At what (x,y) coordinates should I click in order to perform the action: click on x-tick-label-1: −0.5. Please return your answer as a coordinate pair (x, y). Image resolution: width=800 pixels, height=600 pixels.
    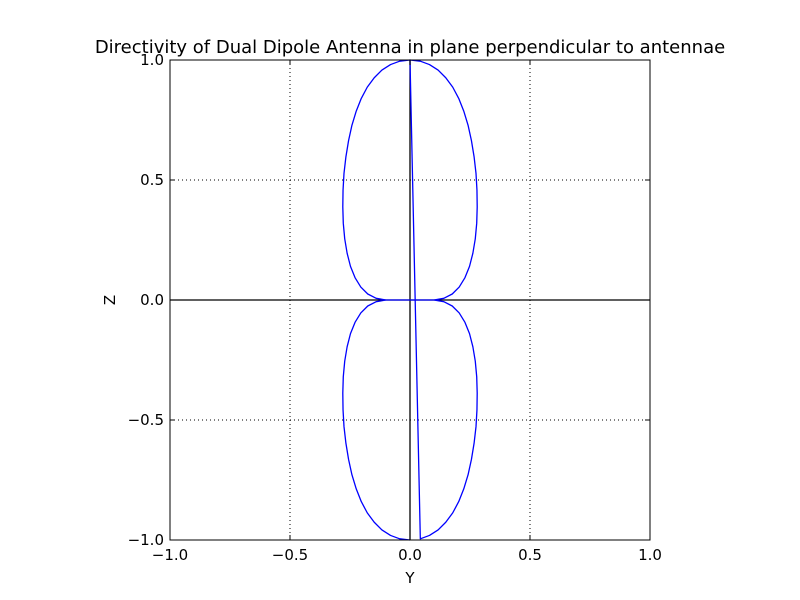
    Looking at the image, I should click on (290, 555).